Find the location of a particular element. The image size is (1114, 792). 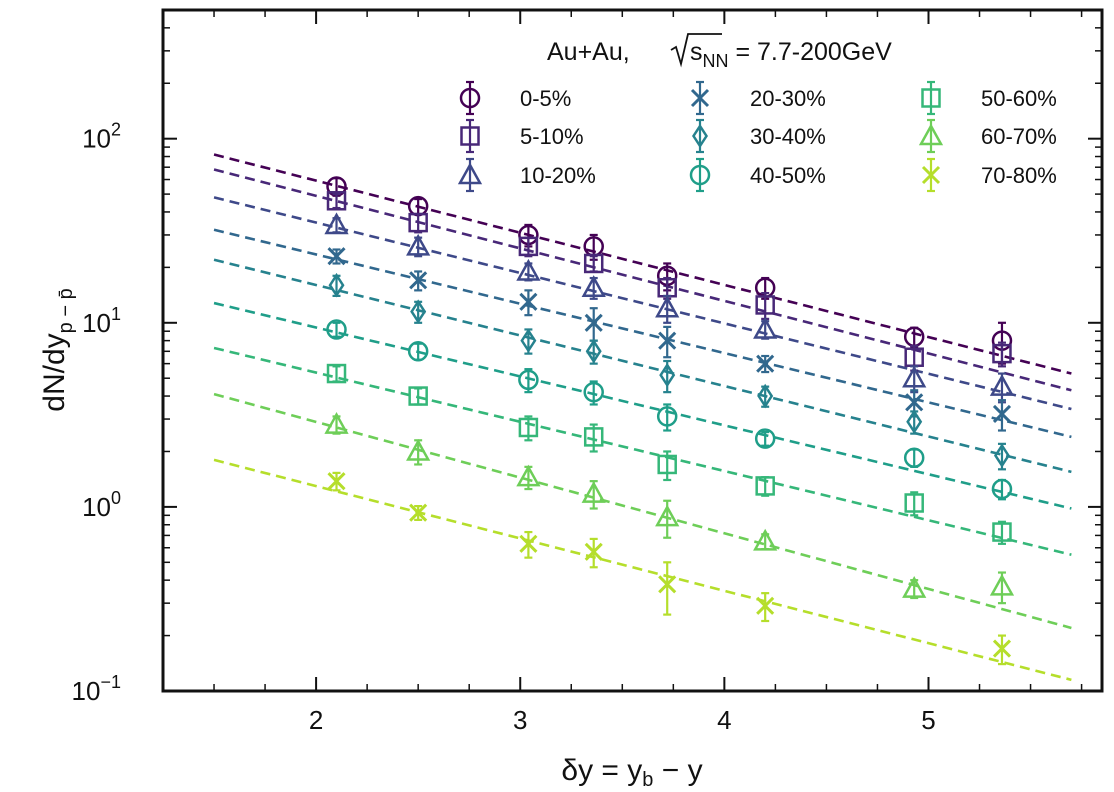

legend-marker-diamond is located at coordinates (700, 136).